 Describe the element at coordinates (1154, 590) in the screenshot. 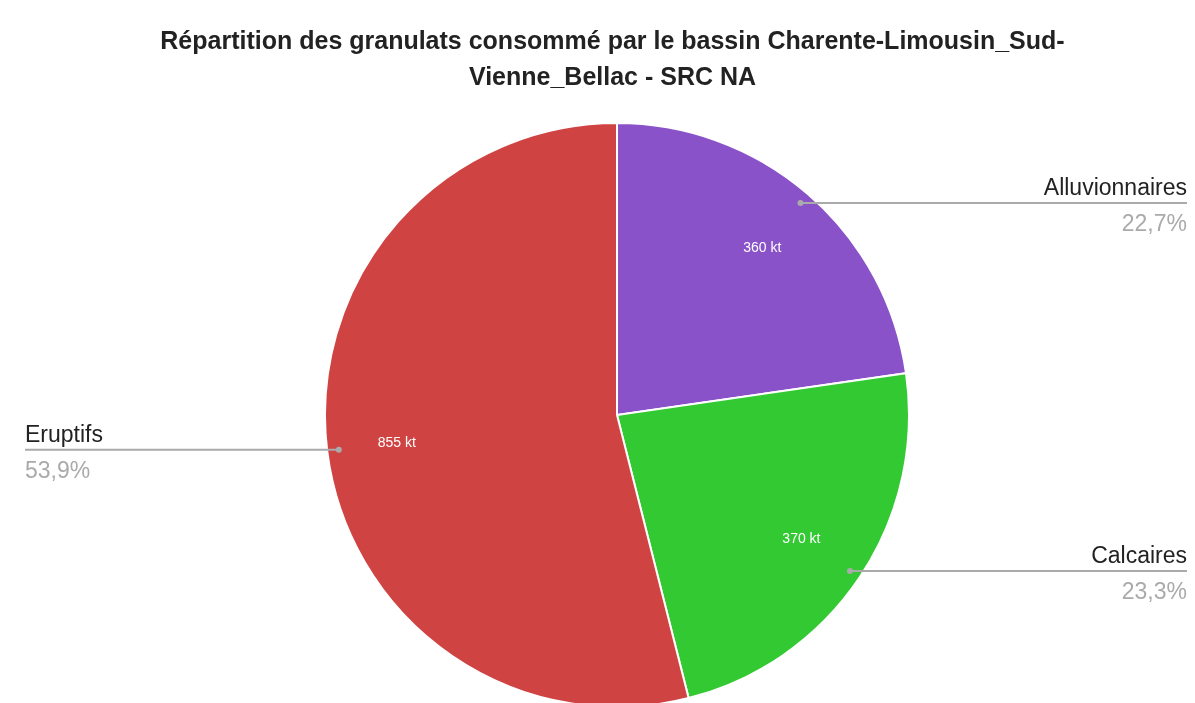

I see `text: 23,3%` at that location.